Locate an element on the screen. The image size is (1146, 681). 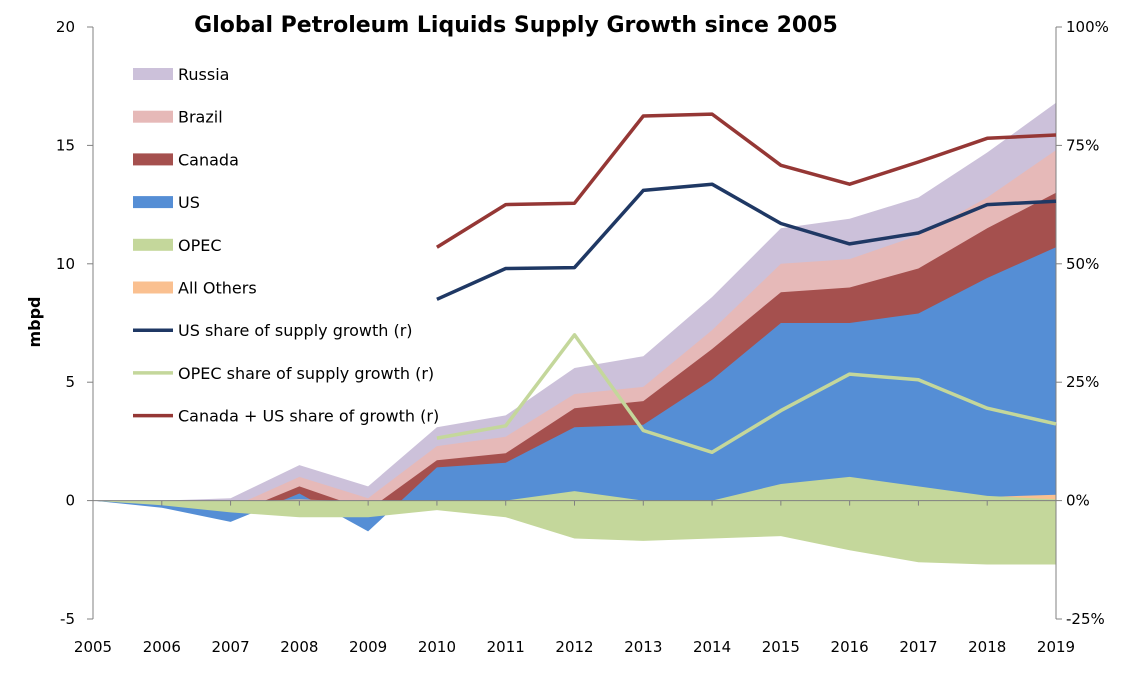
x-tick-label: 2006 is located at coordinates (162, 647).